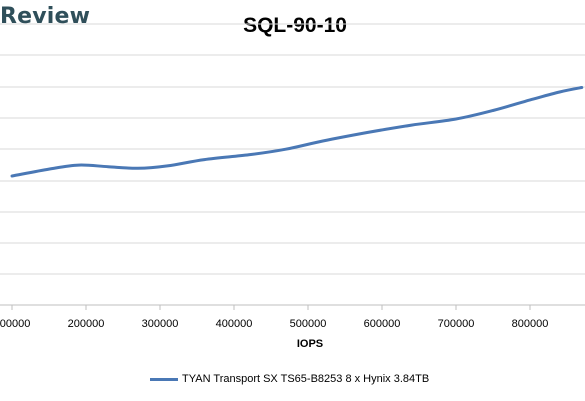 Image resolution: width=585 pixels, height=401 pixels. Describe the element at coordinates (456, 324) in the screenshot. I see `x-tick-label: 700000` at that location.